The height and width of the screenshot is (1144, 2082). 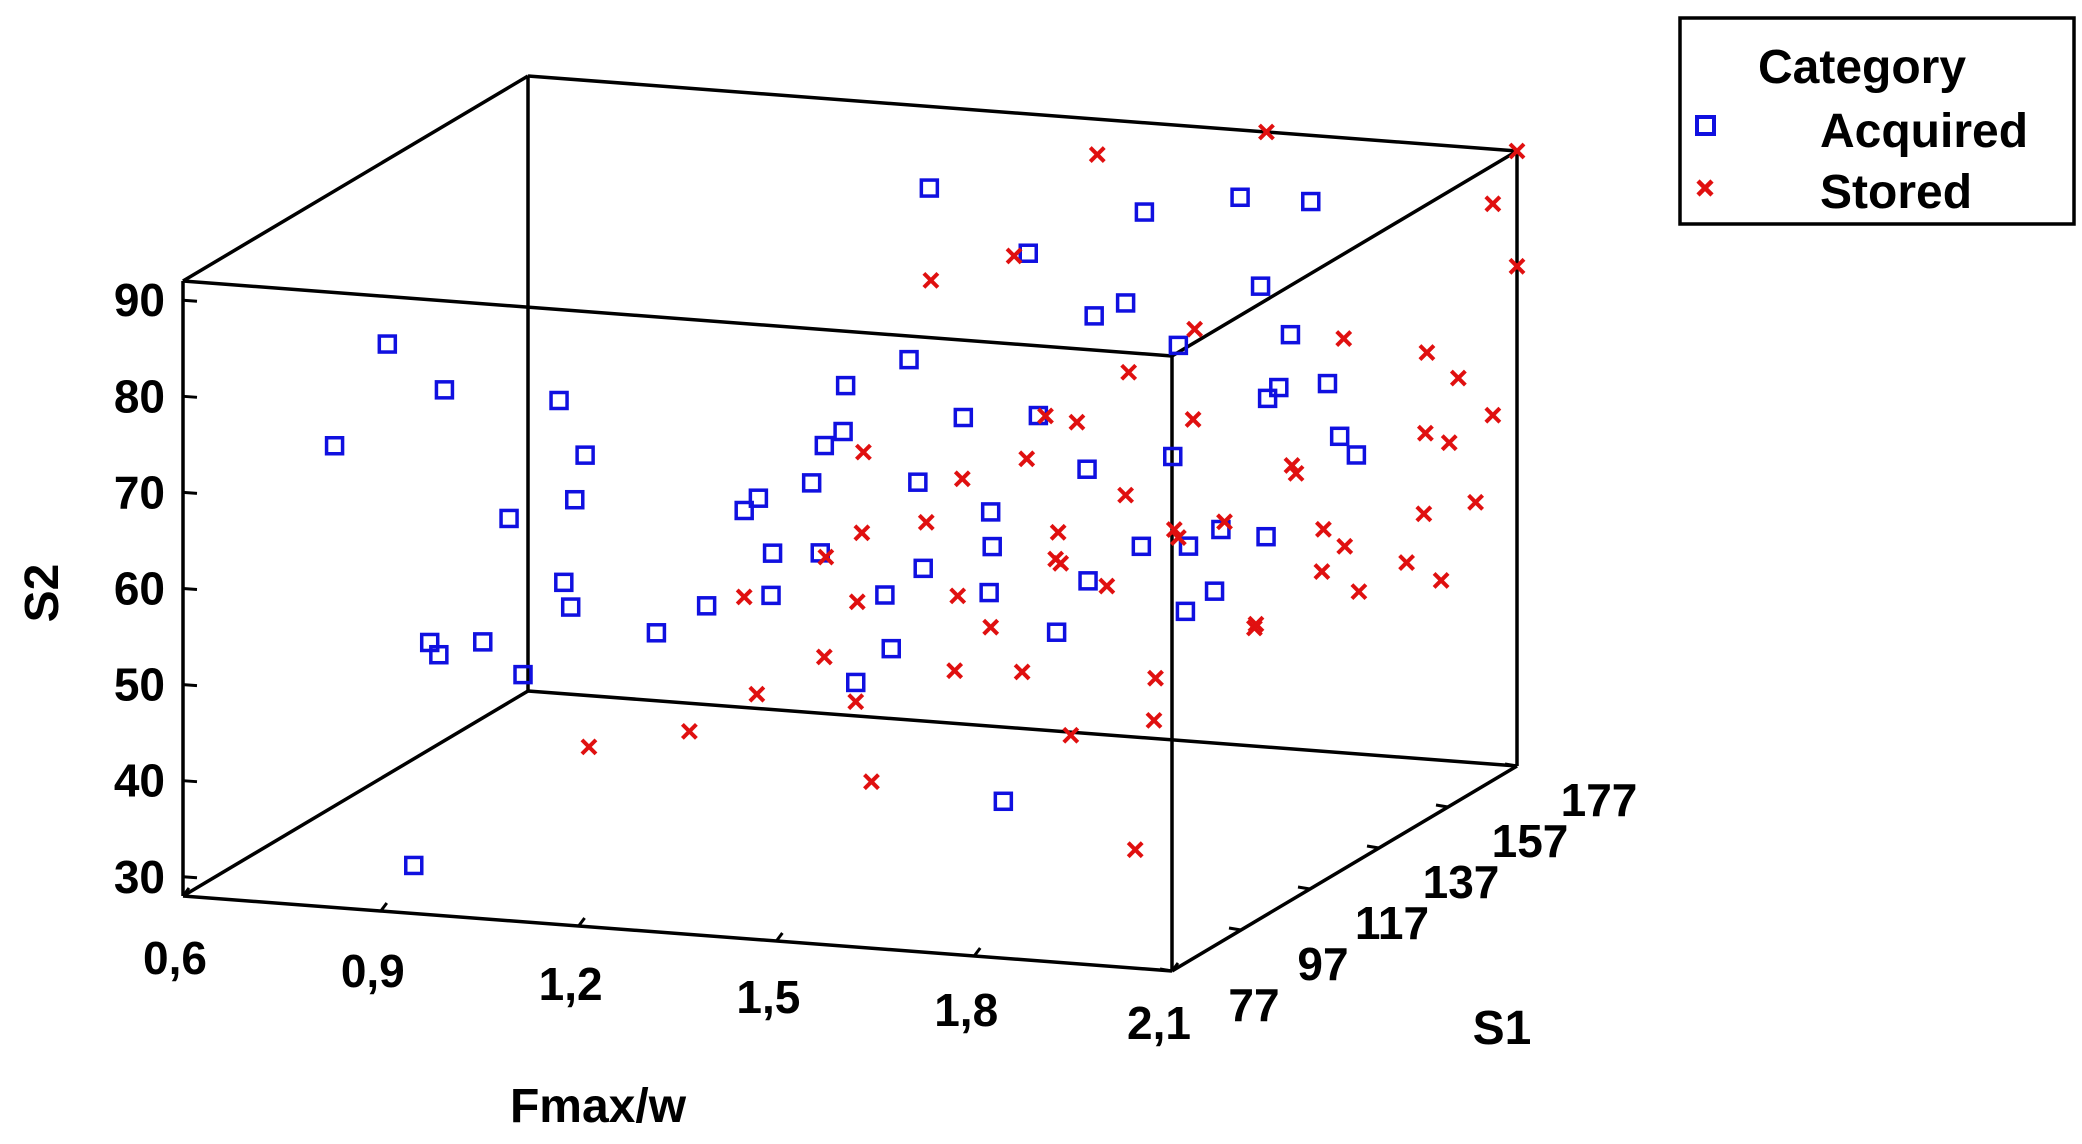 What do you see at coordinates (139, 300) in the screenshot?
I see `z-tick-label-6: 90` at bounding box center [139, 300].